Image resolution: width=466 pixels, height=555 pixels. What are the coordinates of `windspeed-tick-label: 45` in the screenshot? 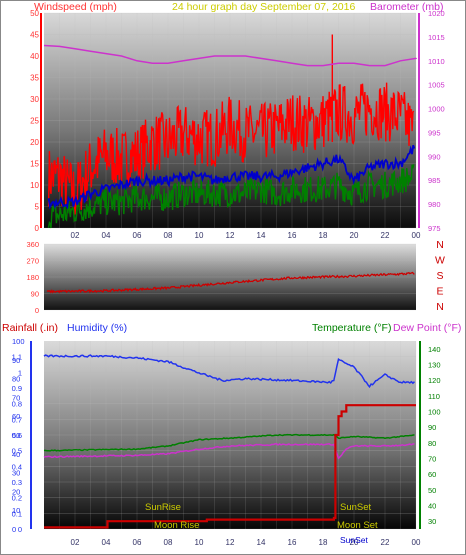 It's located at (34, 35).